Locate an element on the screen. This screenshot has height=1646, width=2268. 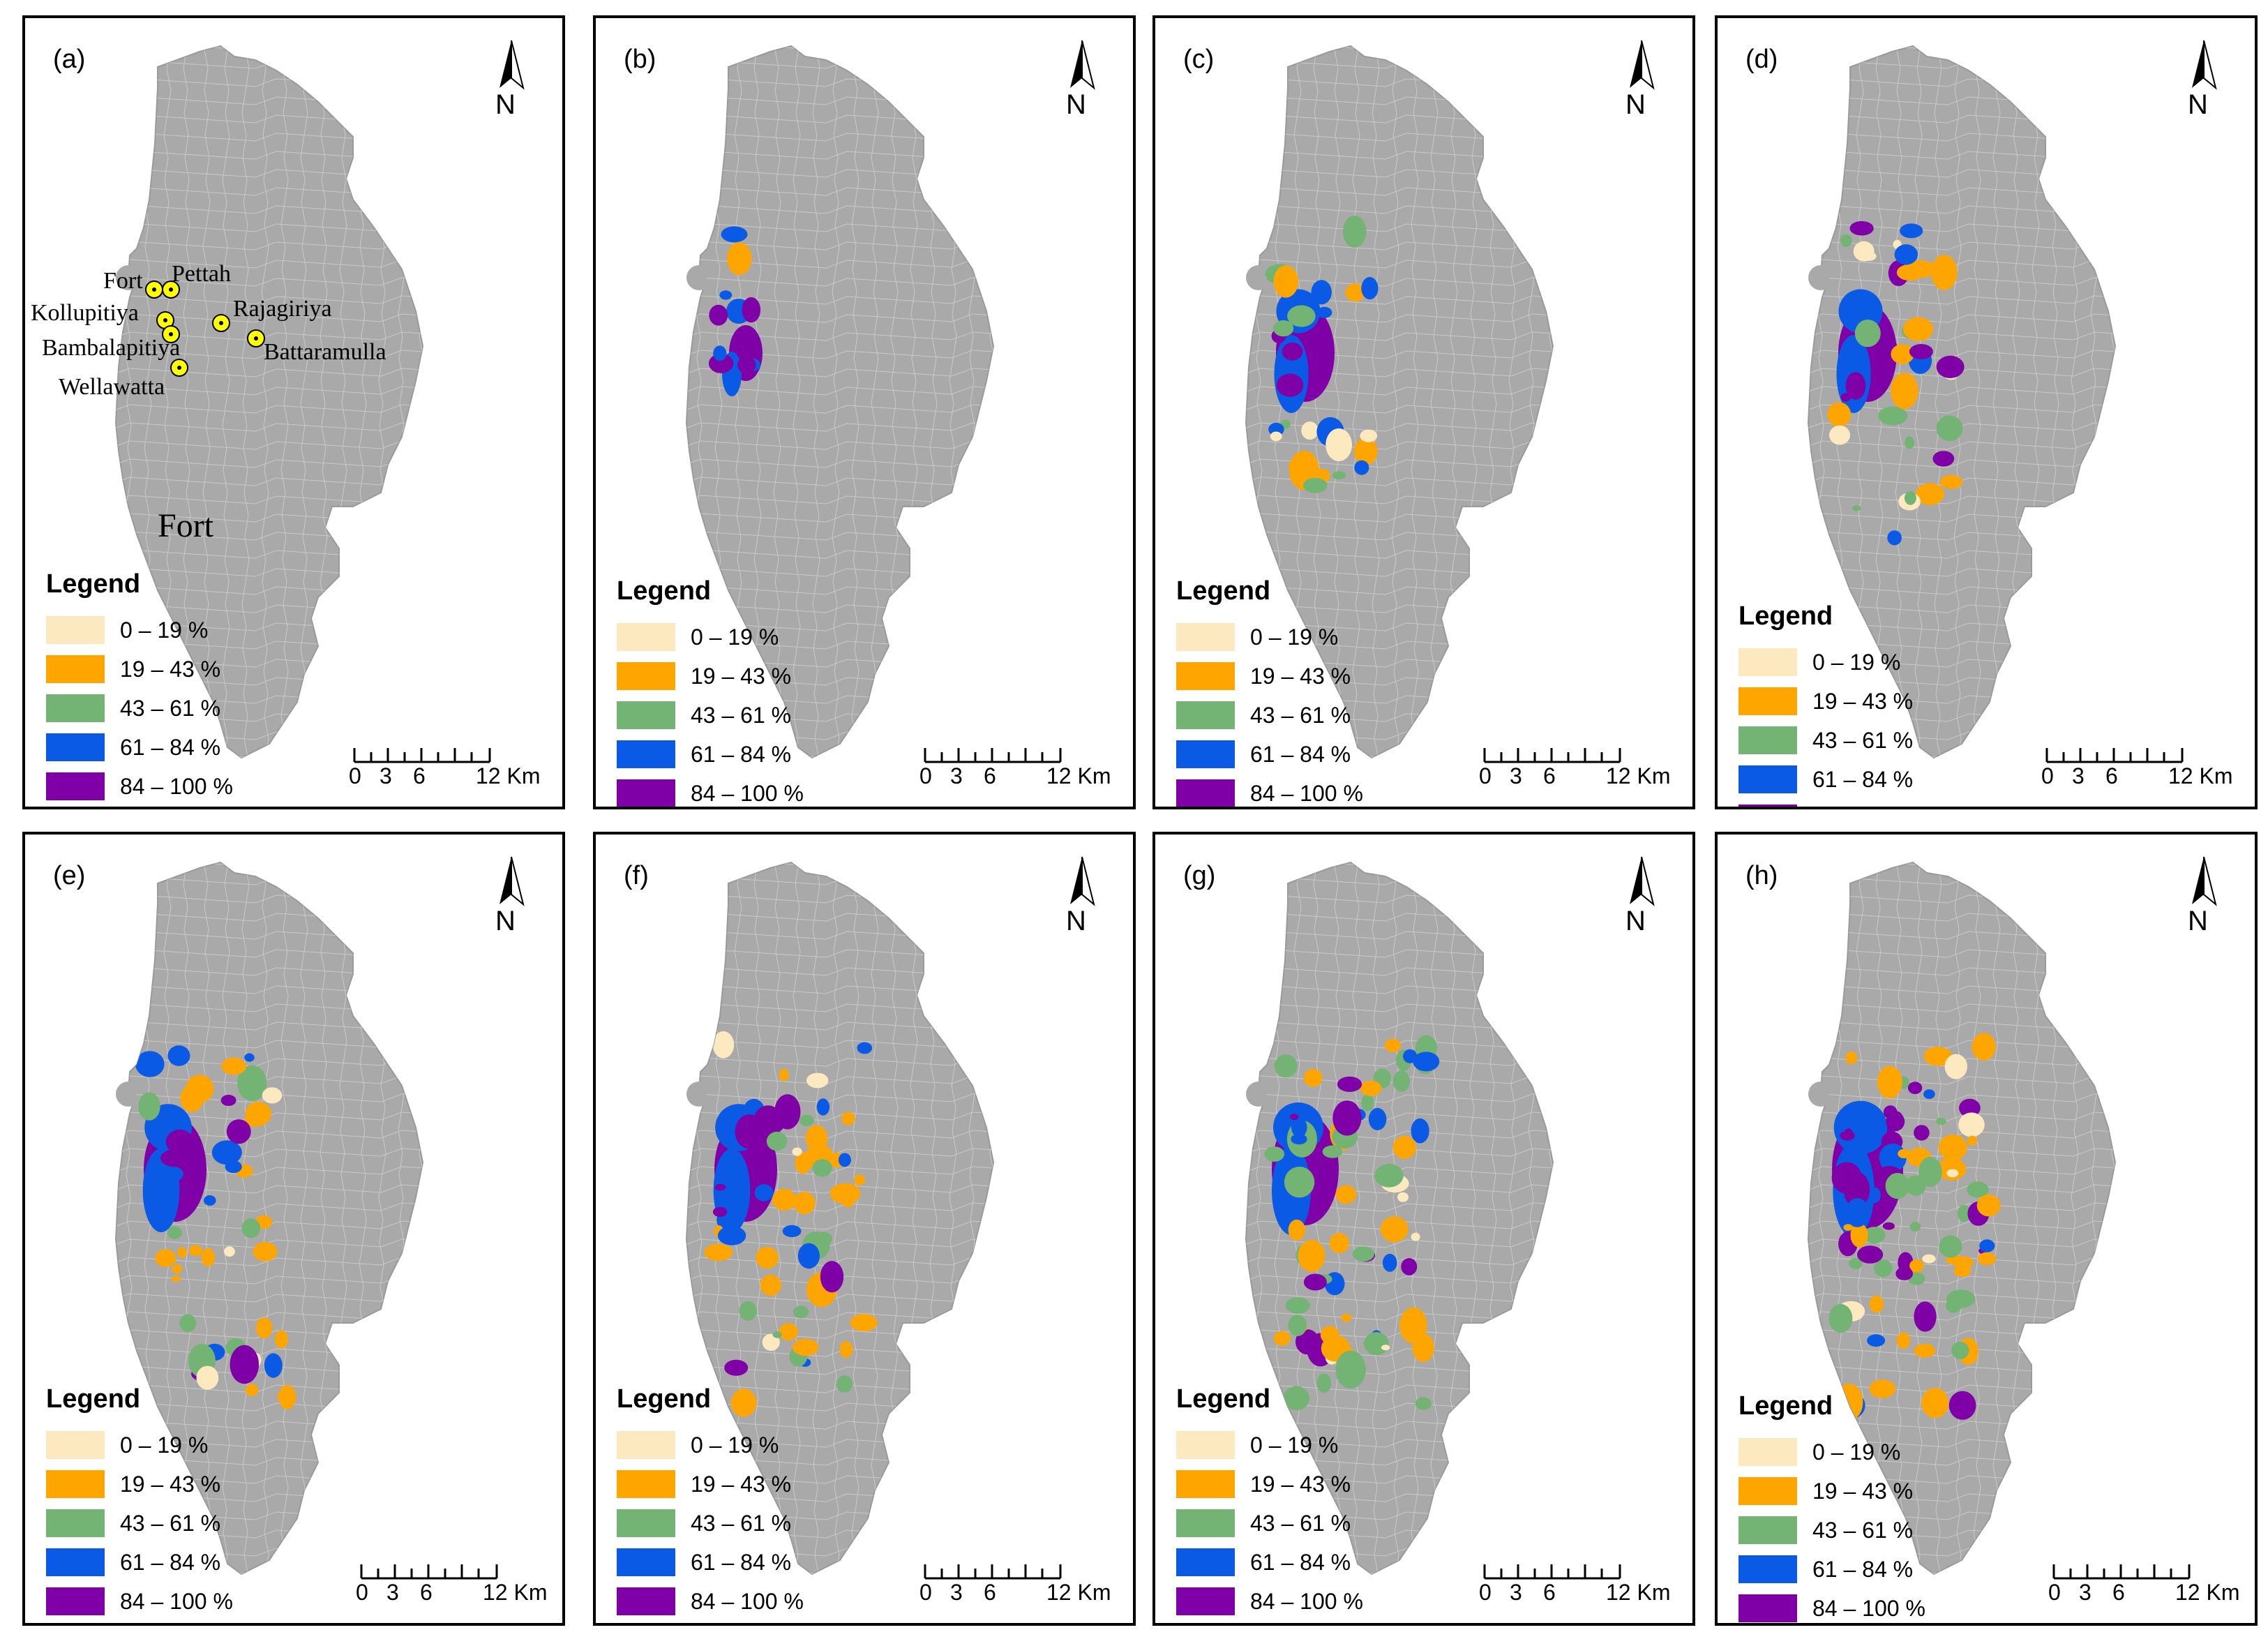
marker-battaramulla is located at coordinates (256, 338).